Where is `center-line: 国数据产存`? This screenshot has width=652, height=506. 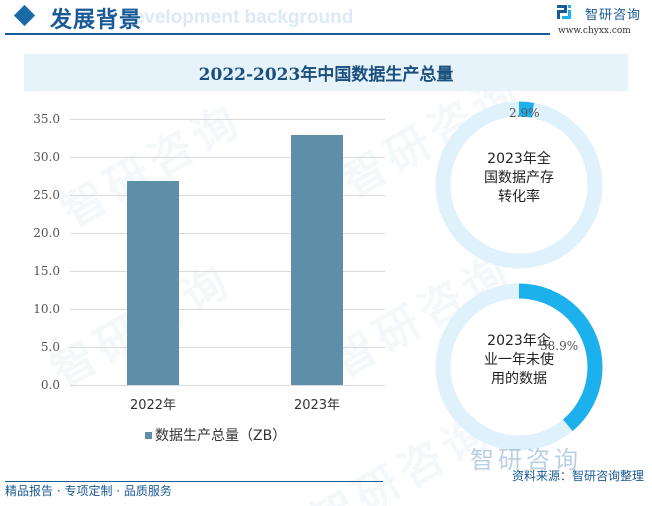 center-line: 国数据产存 is located at coordinates (519, 178).